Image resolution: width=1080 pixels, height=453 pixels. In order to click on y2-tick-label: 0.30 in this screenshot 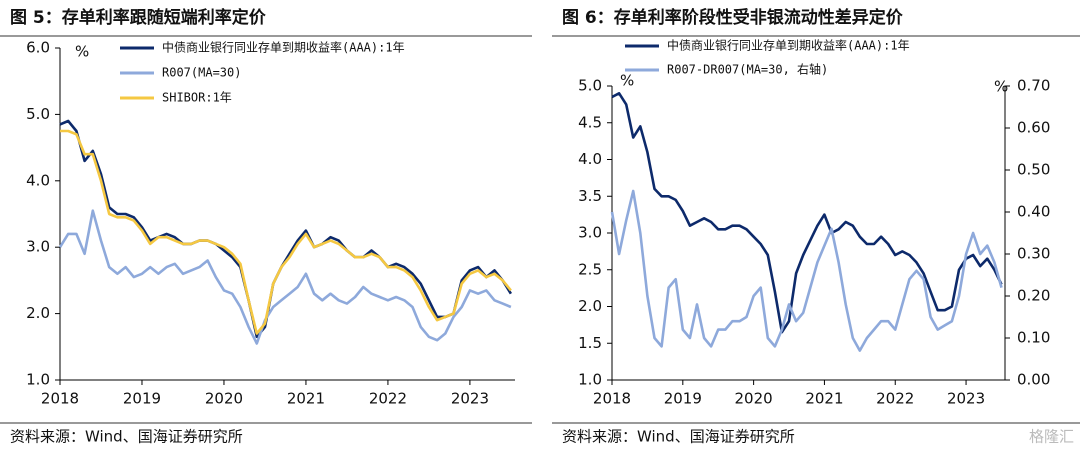, I will do `click(1033, 254)`.